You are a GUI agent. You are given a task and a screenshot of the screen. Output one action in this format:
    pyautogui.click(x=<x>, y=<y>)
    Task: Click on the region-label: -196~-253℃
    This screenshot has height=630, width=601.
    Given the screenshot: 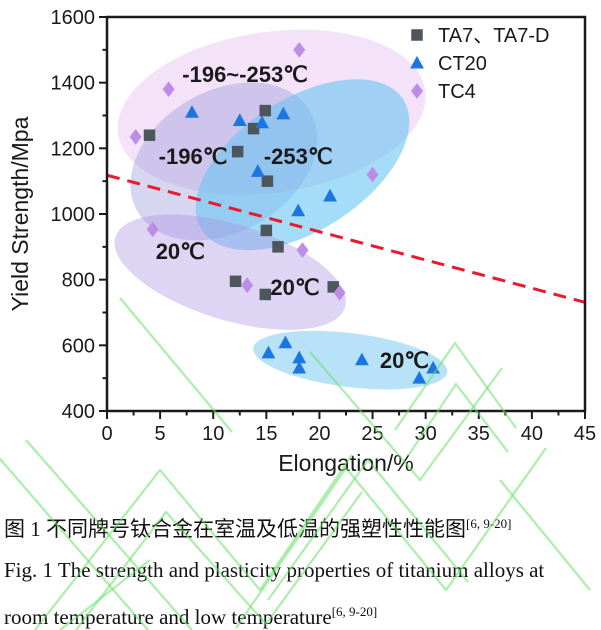 What is the action you would take?
    pyautogui.click(x=245, y=74)
    